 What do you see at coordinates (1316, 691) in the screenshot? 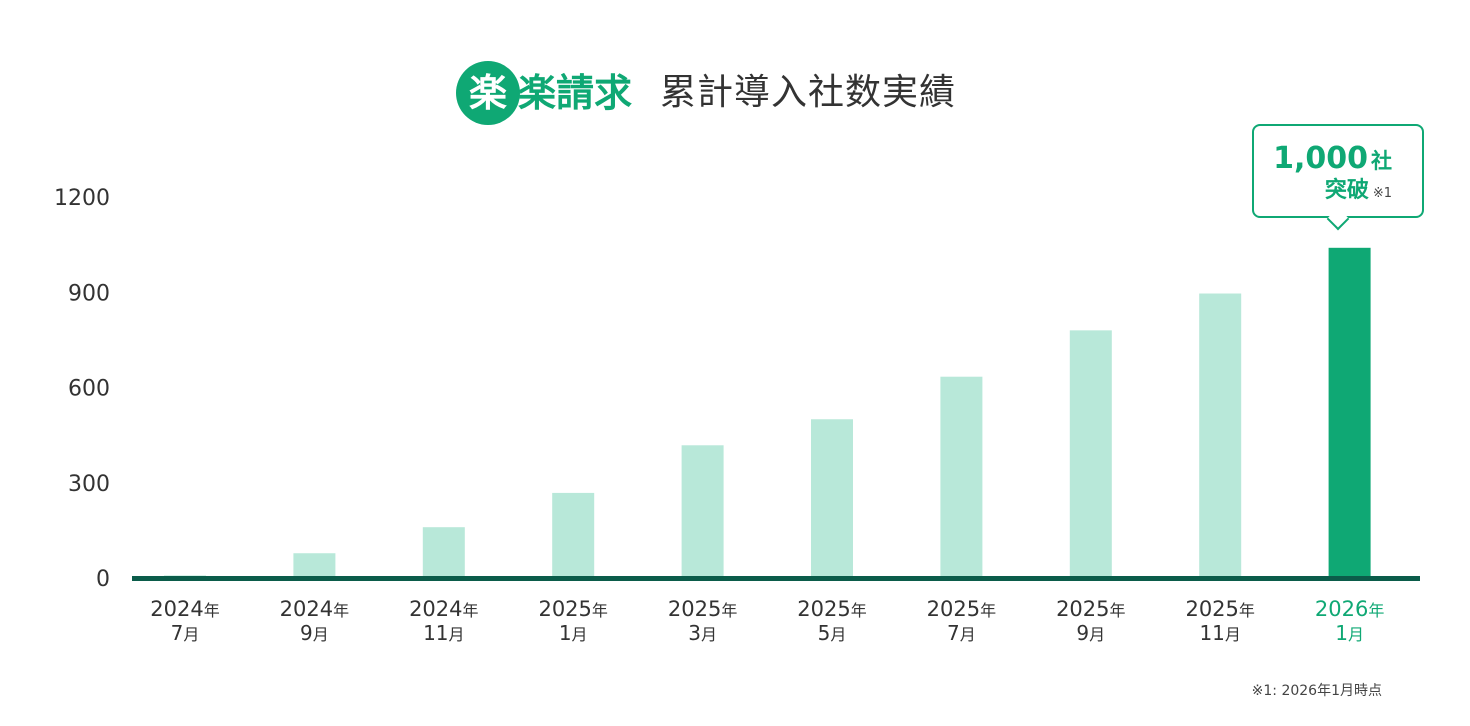
I see `footnote: ※1: 2026年1月時点` at bounding box center [1316, 691].